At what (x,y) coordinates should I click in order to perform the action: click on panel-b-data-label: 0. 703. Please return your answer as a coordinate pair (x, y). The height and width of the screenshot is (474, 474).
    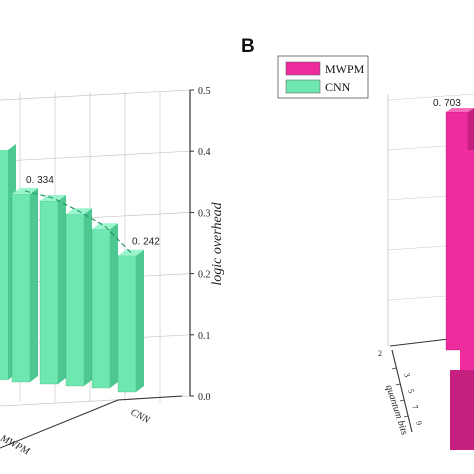
    Looking at the image, I should click on (447, 103).